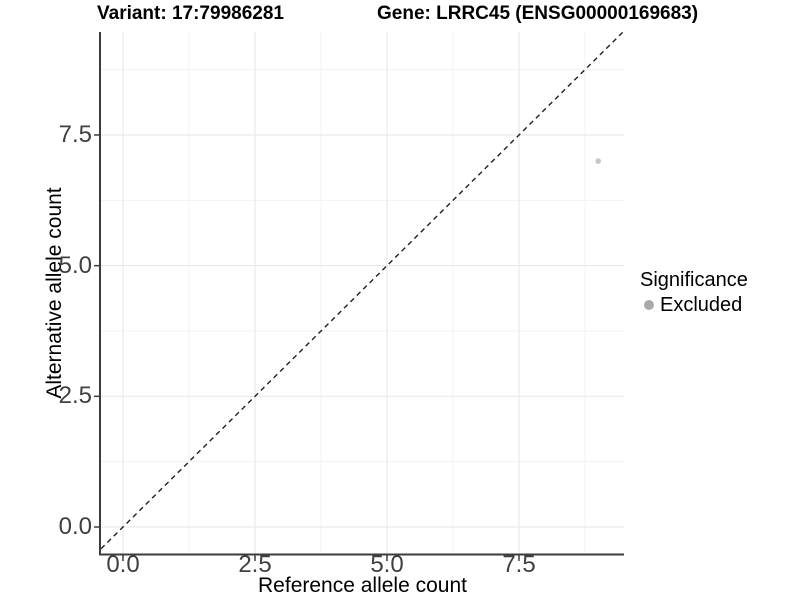 The width and height of the screenshot is (800, 600). What do you see at coordinates (190, 13) in the screenshot?
I see `plot-title-variant: Variant: 17:79986281` at bounding box center [190, 13].